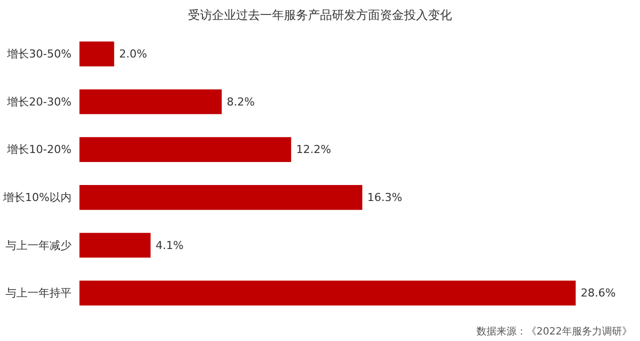 Image resolution: width=640 pixels, height=341 pixels. What do you see at coordinates (38, 245) in the screenshot?
I see `y-tick-label: 与上一年减少` at bounding box center [38, 245].